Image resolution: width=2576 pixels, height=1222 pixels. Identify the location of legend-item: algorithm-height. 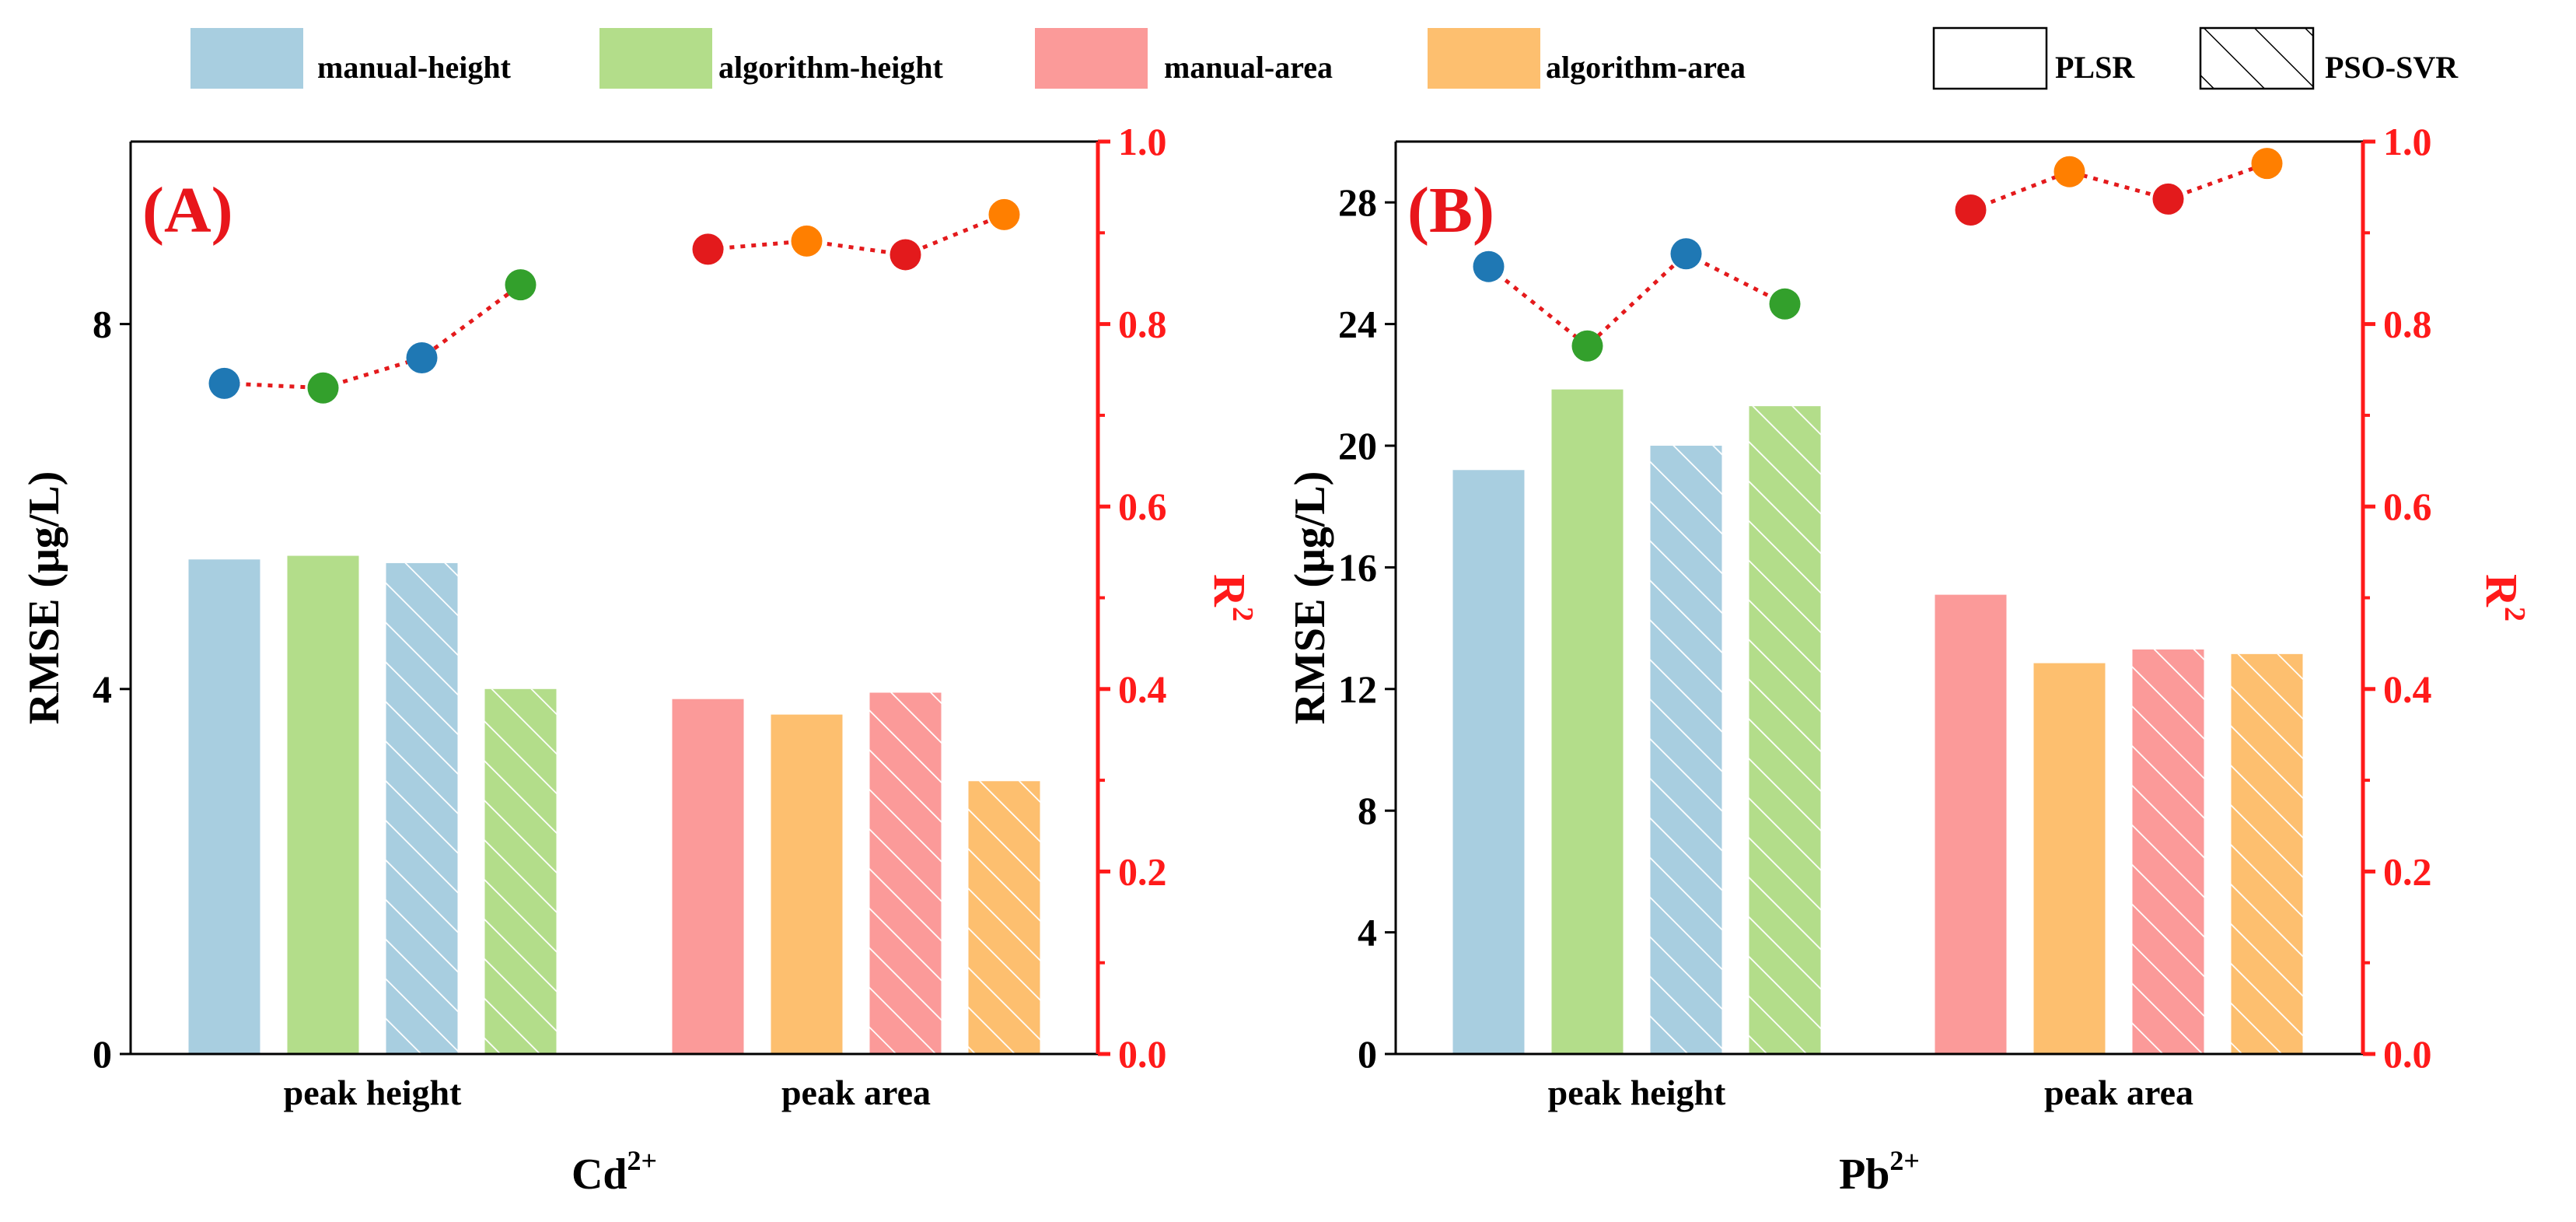
(771, 58).